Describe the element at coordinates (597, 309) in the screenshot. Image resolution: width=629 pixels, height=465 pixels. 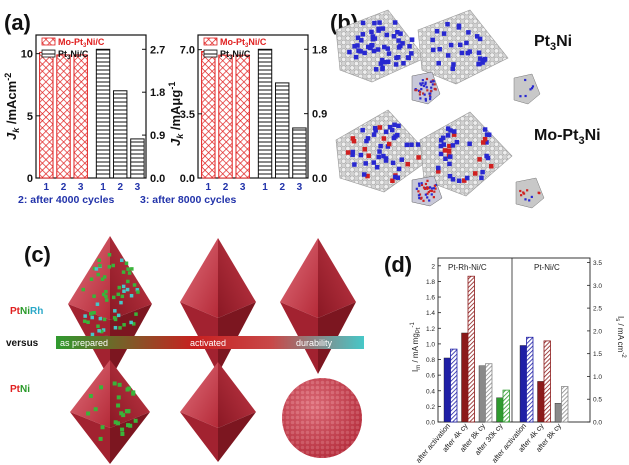
I see `right-tick-label: 2.5` at that location.